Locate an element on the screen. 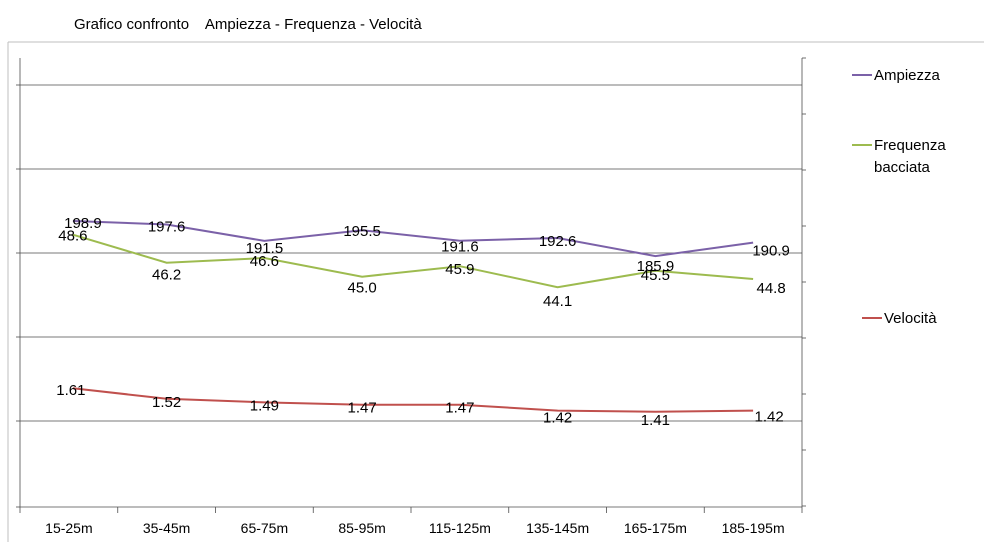 The image size is (984, 542). data-label: 1.52 is located at coordinates (166, 402).